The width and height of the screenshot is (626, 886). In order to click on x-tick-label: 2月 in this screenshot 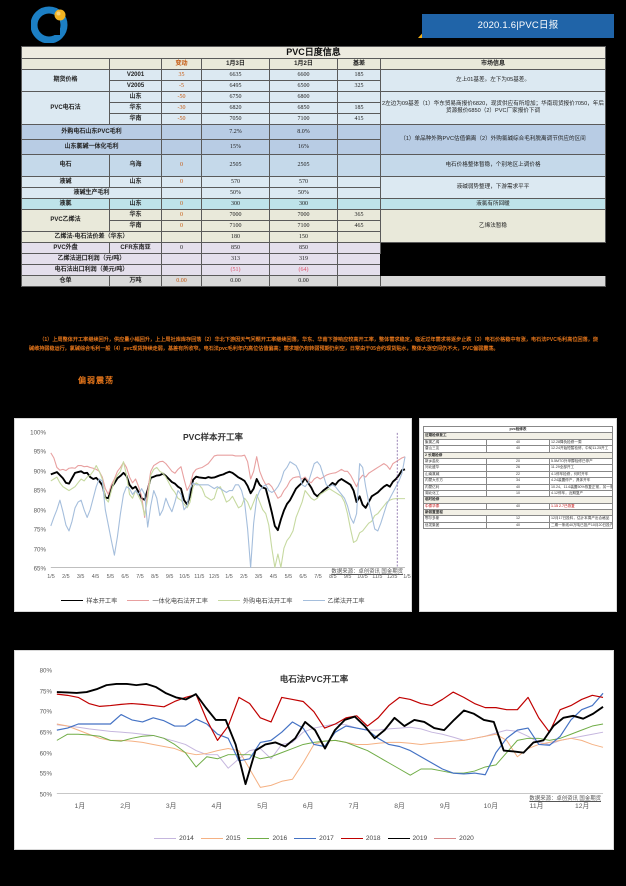, I will do `click(125, 806)`.